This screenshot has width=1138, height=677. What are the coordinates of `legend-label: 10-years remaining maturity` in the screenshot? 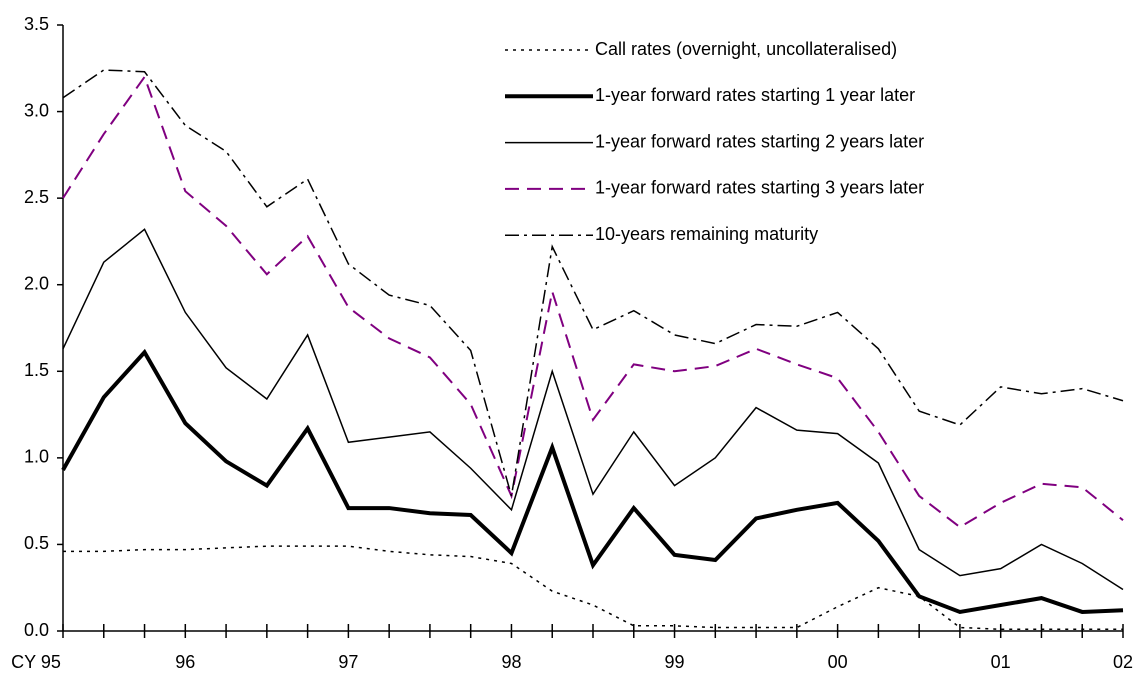 It's located at (706, 234).